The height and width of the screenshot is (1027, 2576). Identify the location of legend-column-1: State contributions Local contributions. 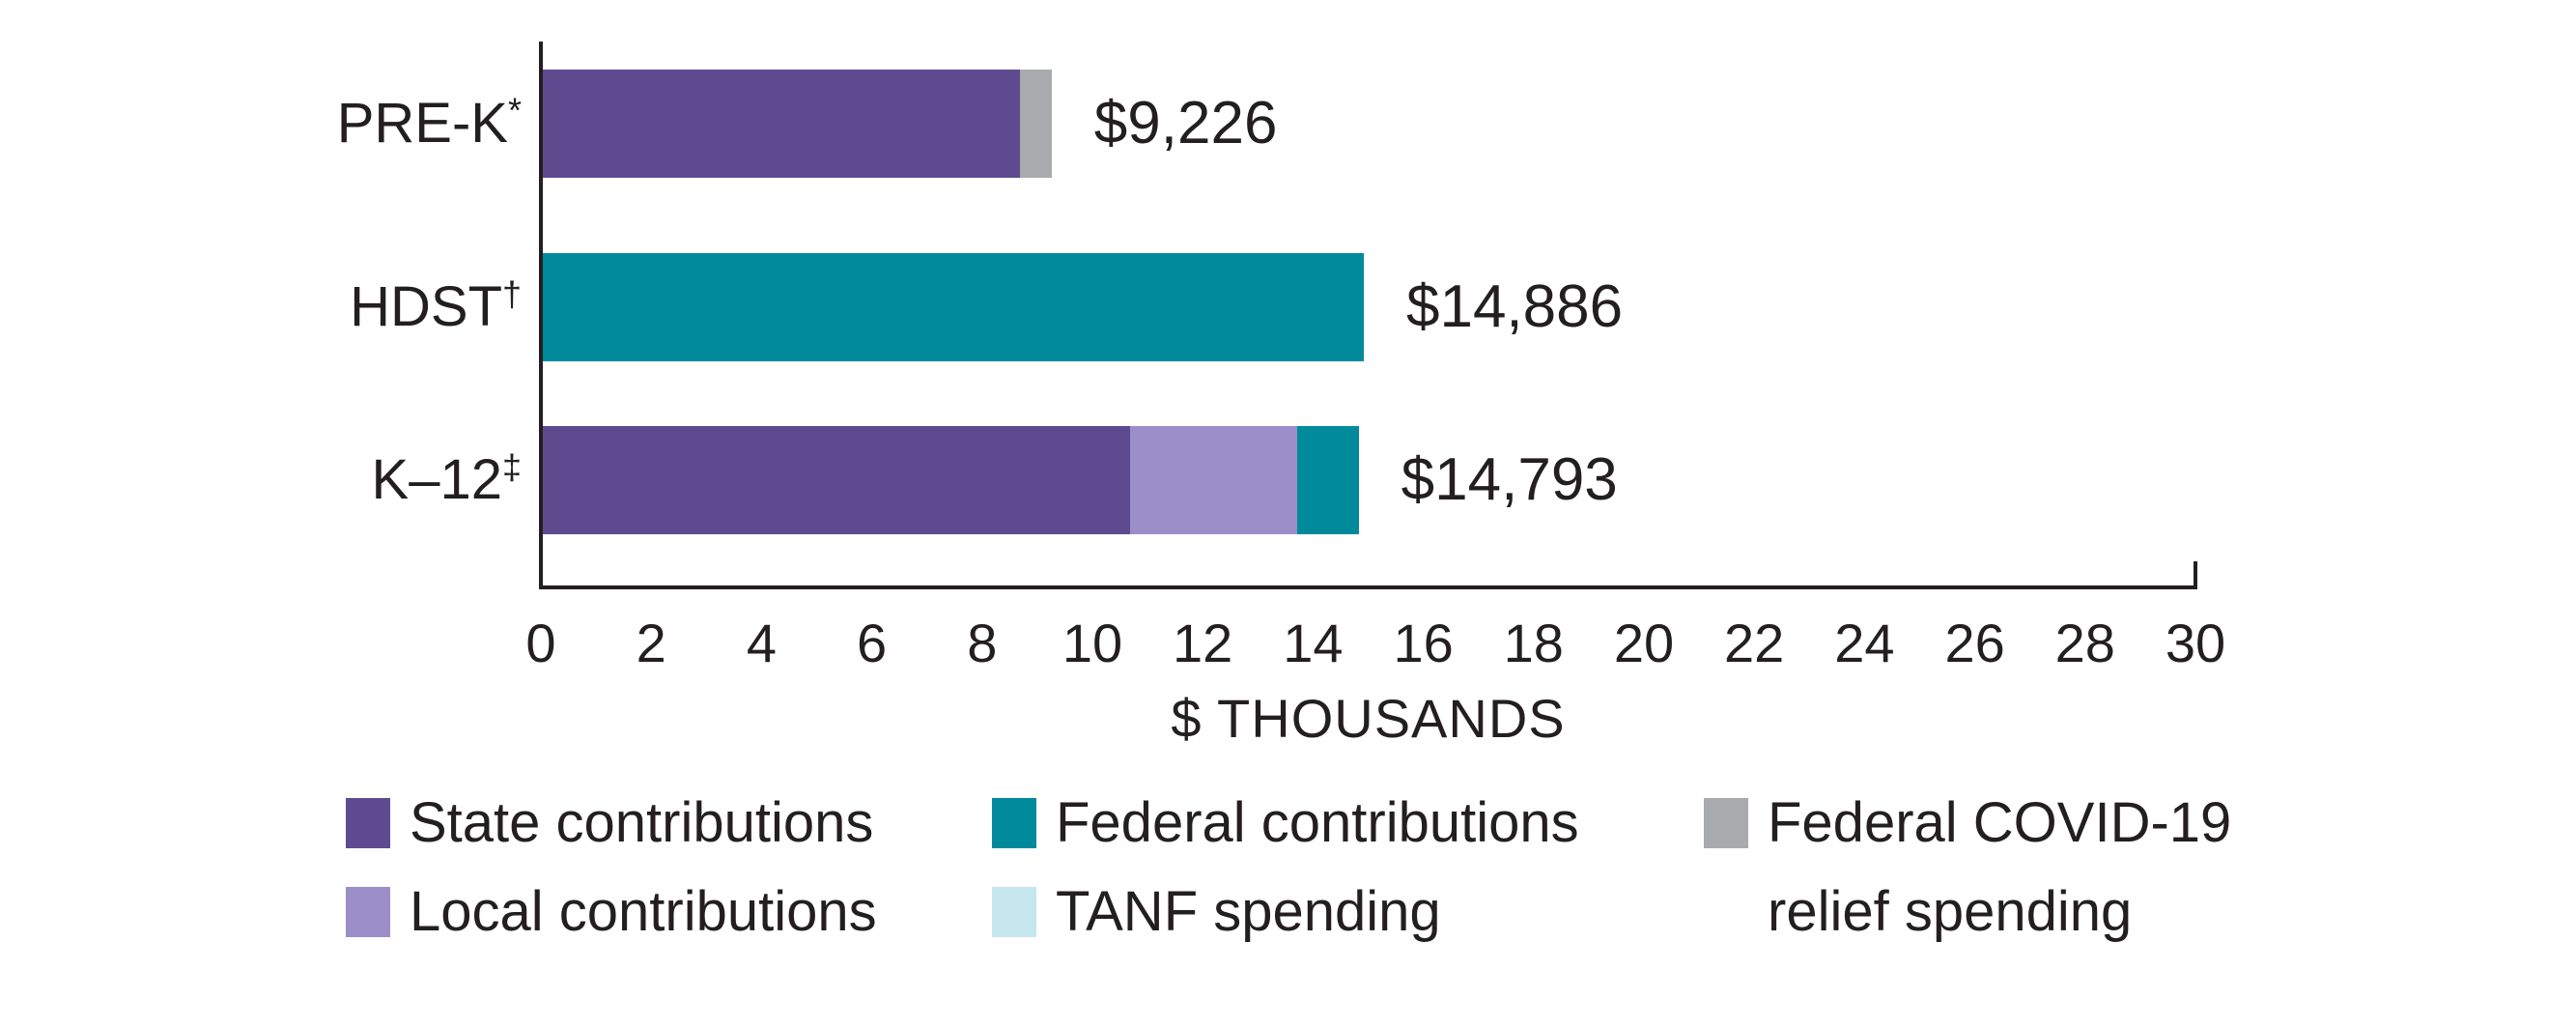
(611, 867).